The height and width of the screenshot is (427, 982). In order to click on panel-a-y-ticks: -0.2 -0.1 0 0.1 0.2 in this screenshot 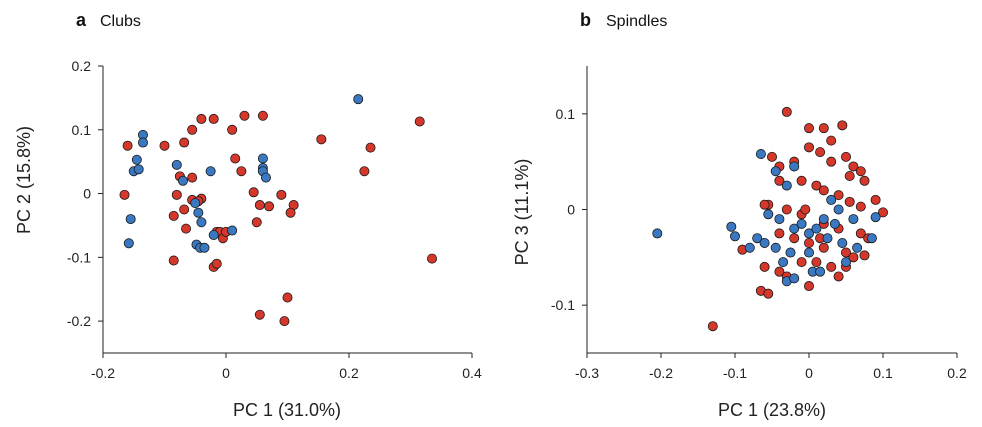, I will do `click(85, 193)`.